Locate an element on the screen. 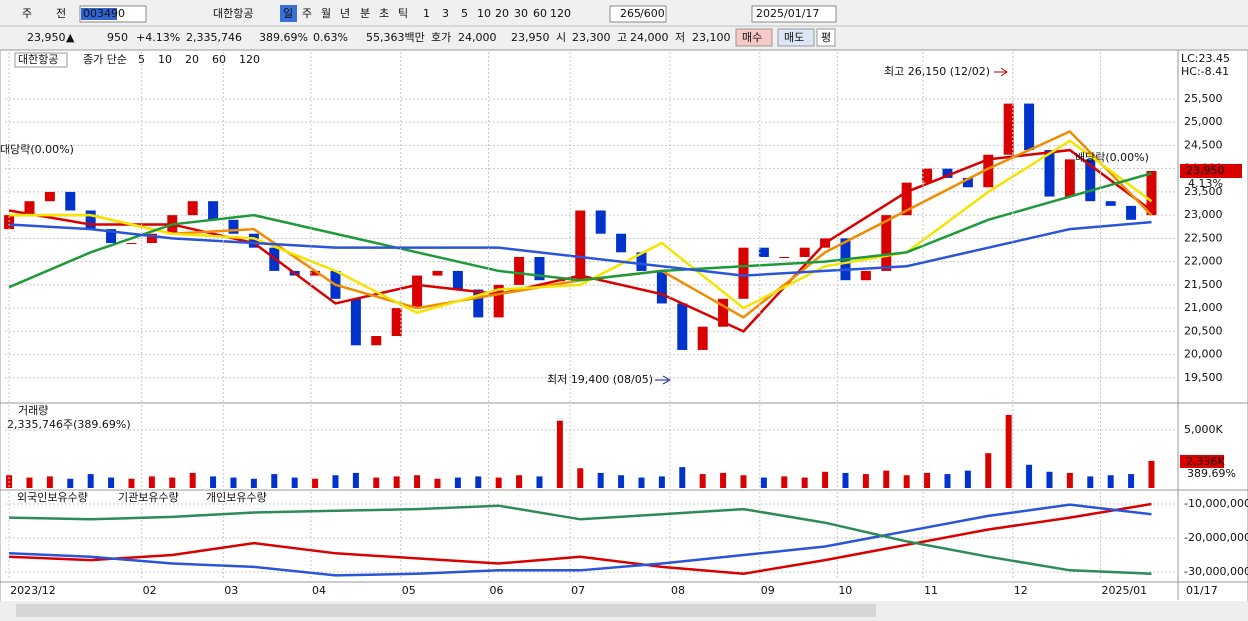 The image size is (1248, 621). annotation: 최고 26,150 (12/02) is located at coordinates (937, 71).